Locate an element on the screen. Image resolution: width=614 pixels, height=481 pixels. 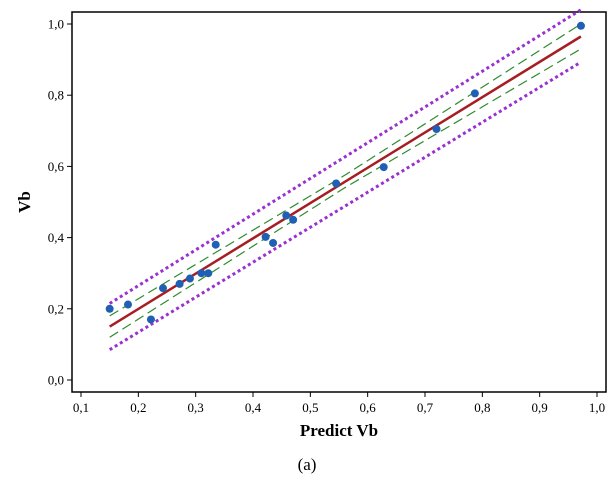
x-tick-label: 0,2 is located at coordinates (138, 407).